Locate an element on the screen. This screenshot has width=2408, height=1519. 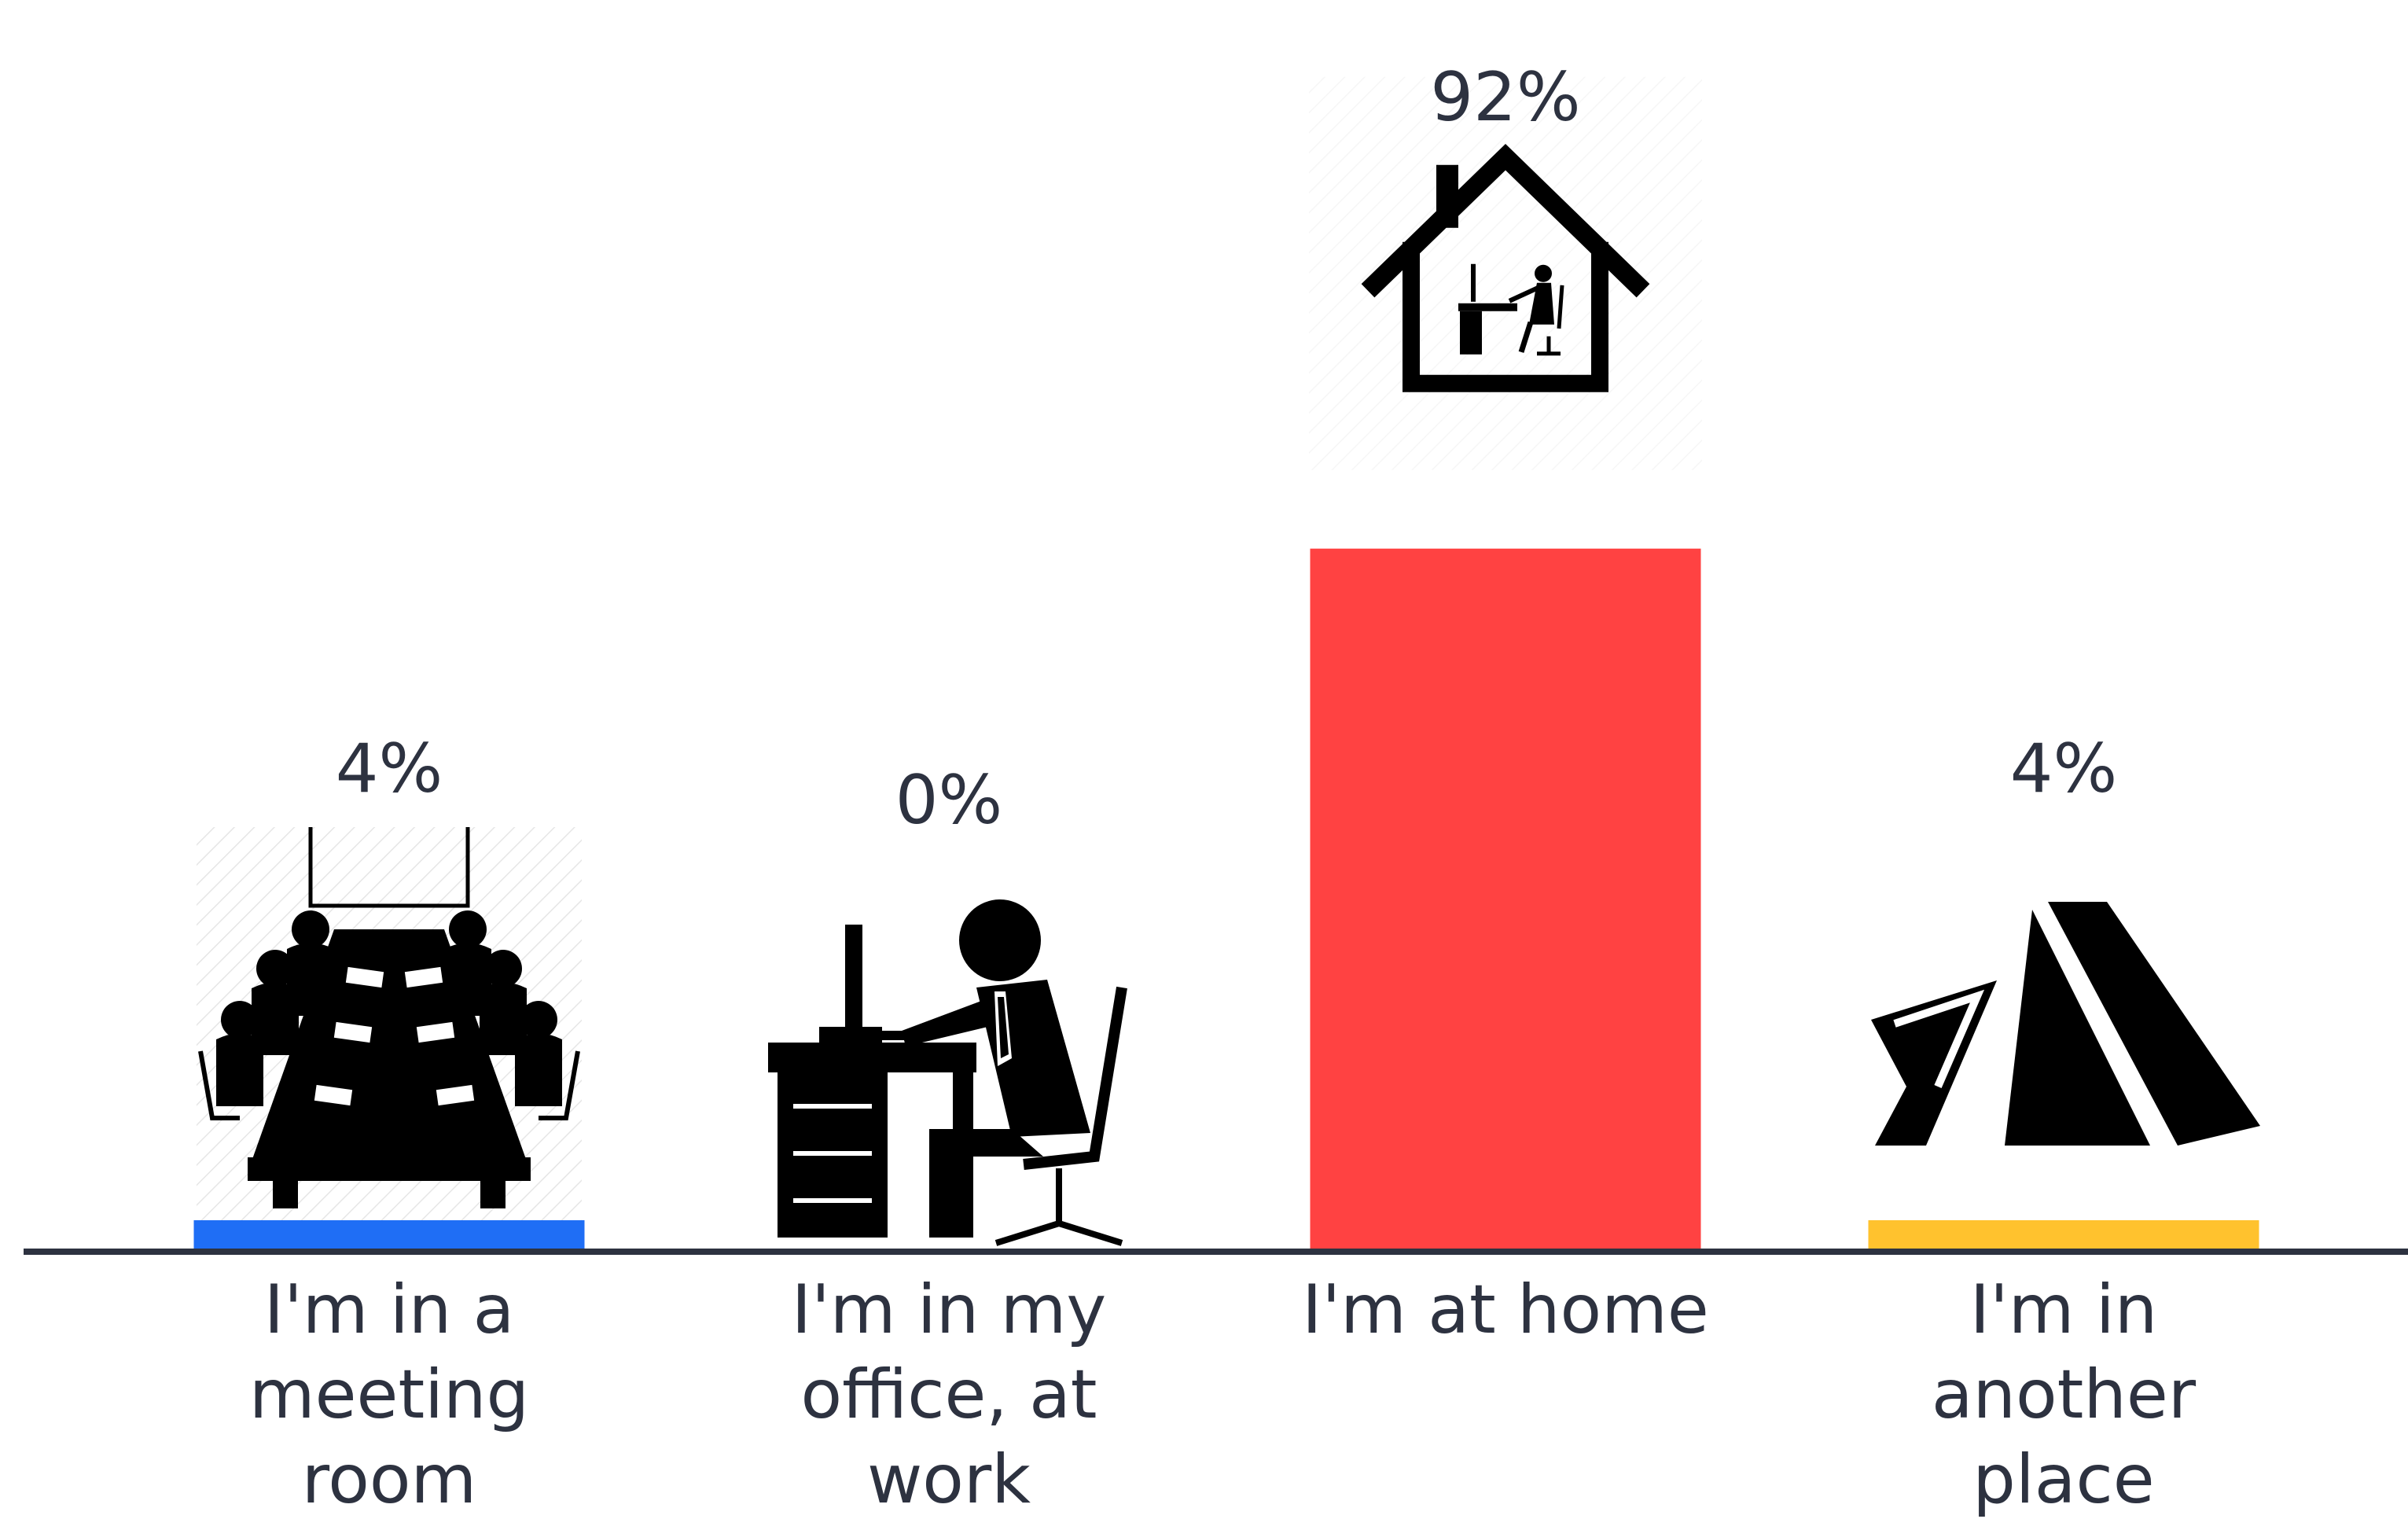
data-label: 0% is located at coordinates (949, 800).